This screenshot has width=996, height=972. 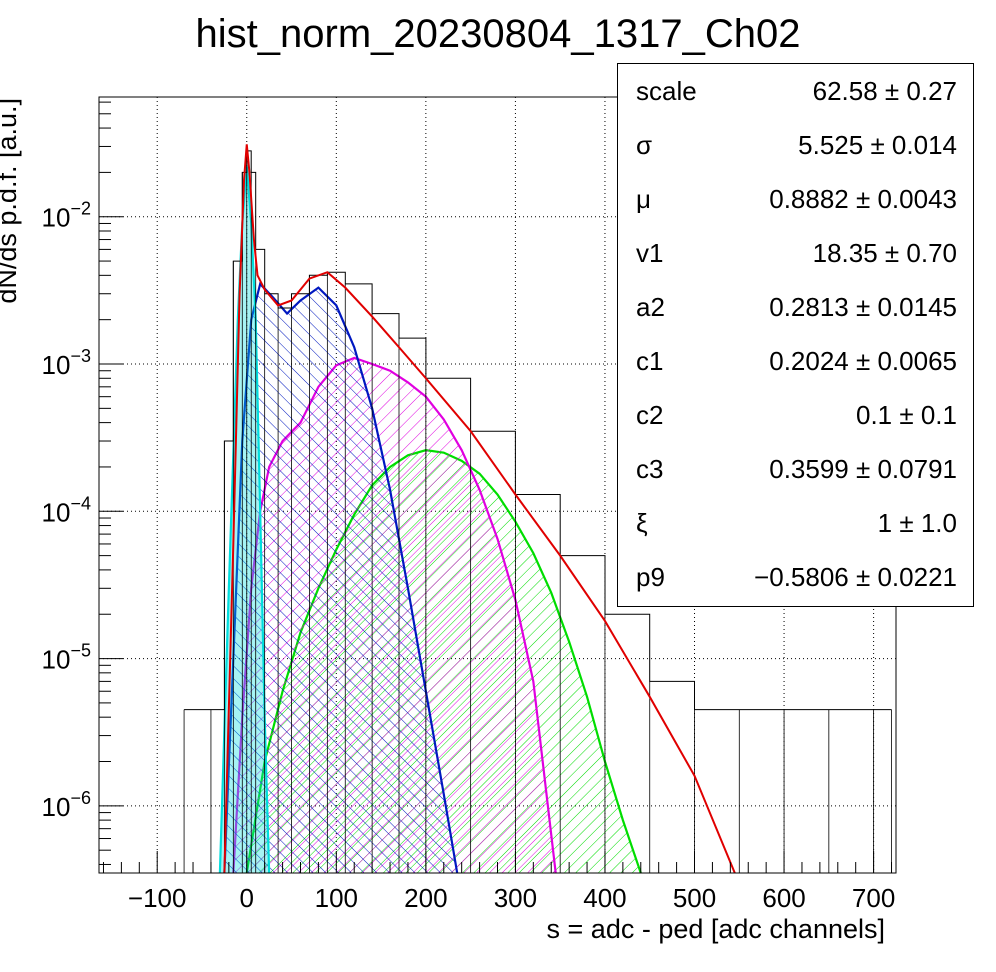 I want to click on stats-row: μ 0.8882 ± 0.0043, so click(x=795, y=199).